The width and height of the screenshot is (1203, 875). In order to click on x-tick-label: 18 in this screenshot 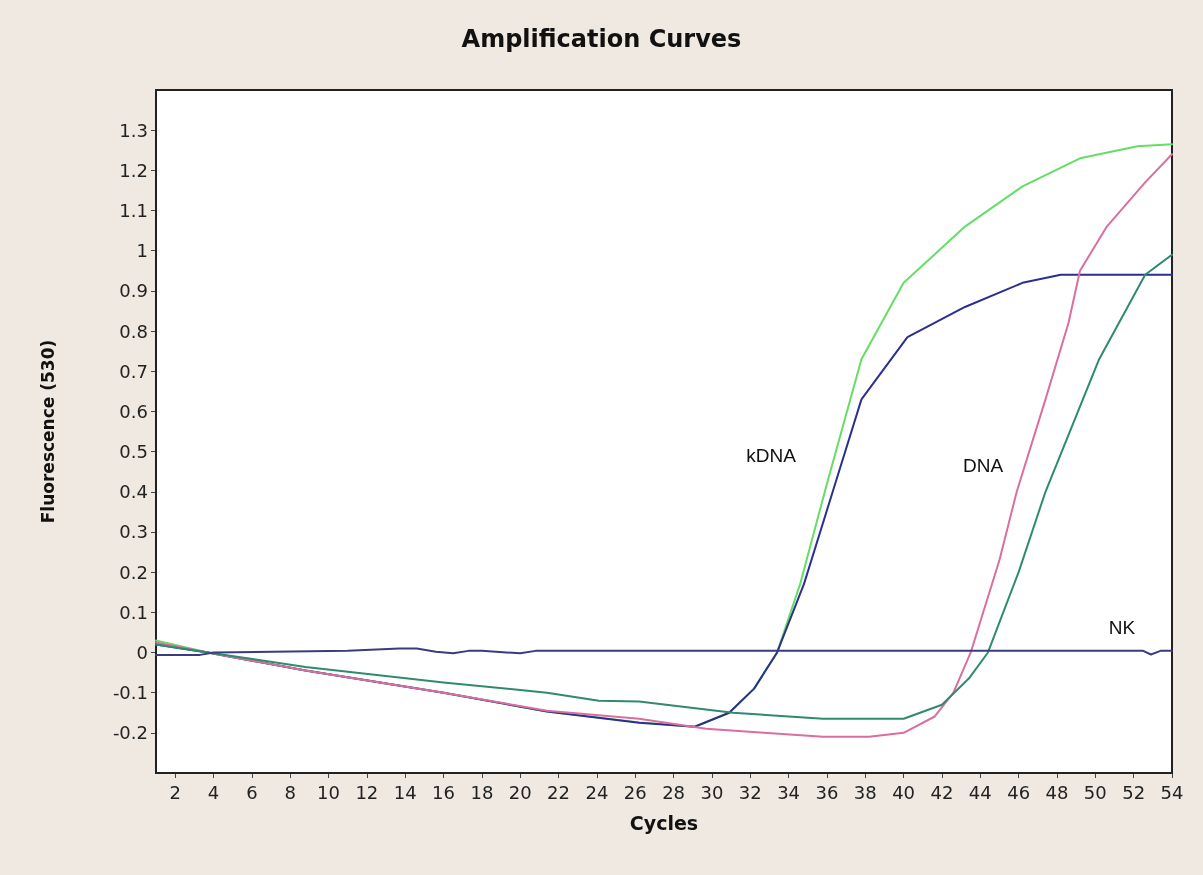, I will do `click(482, 792)`.